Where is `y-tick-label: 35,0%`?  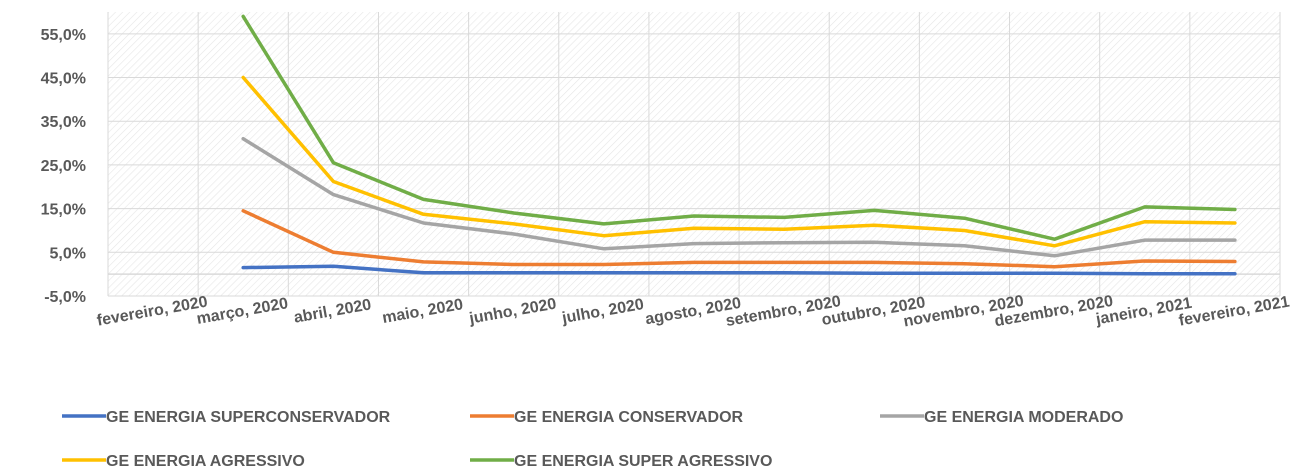
y-tick-label: 35,0% is located at coordinates (63, 122).